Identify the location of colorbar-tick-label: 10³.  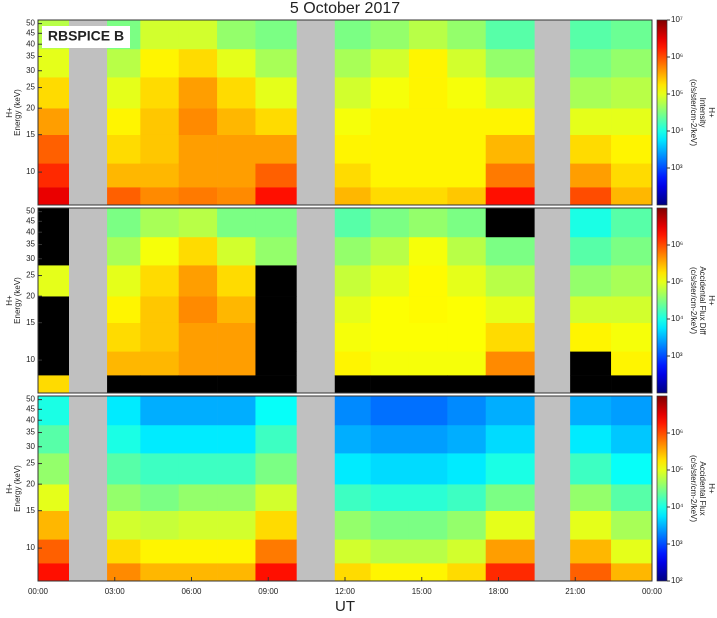
(677, 167).